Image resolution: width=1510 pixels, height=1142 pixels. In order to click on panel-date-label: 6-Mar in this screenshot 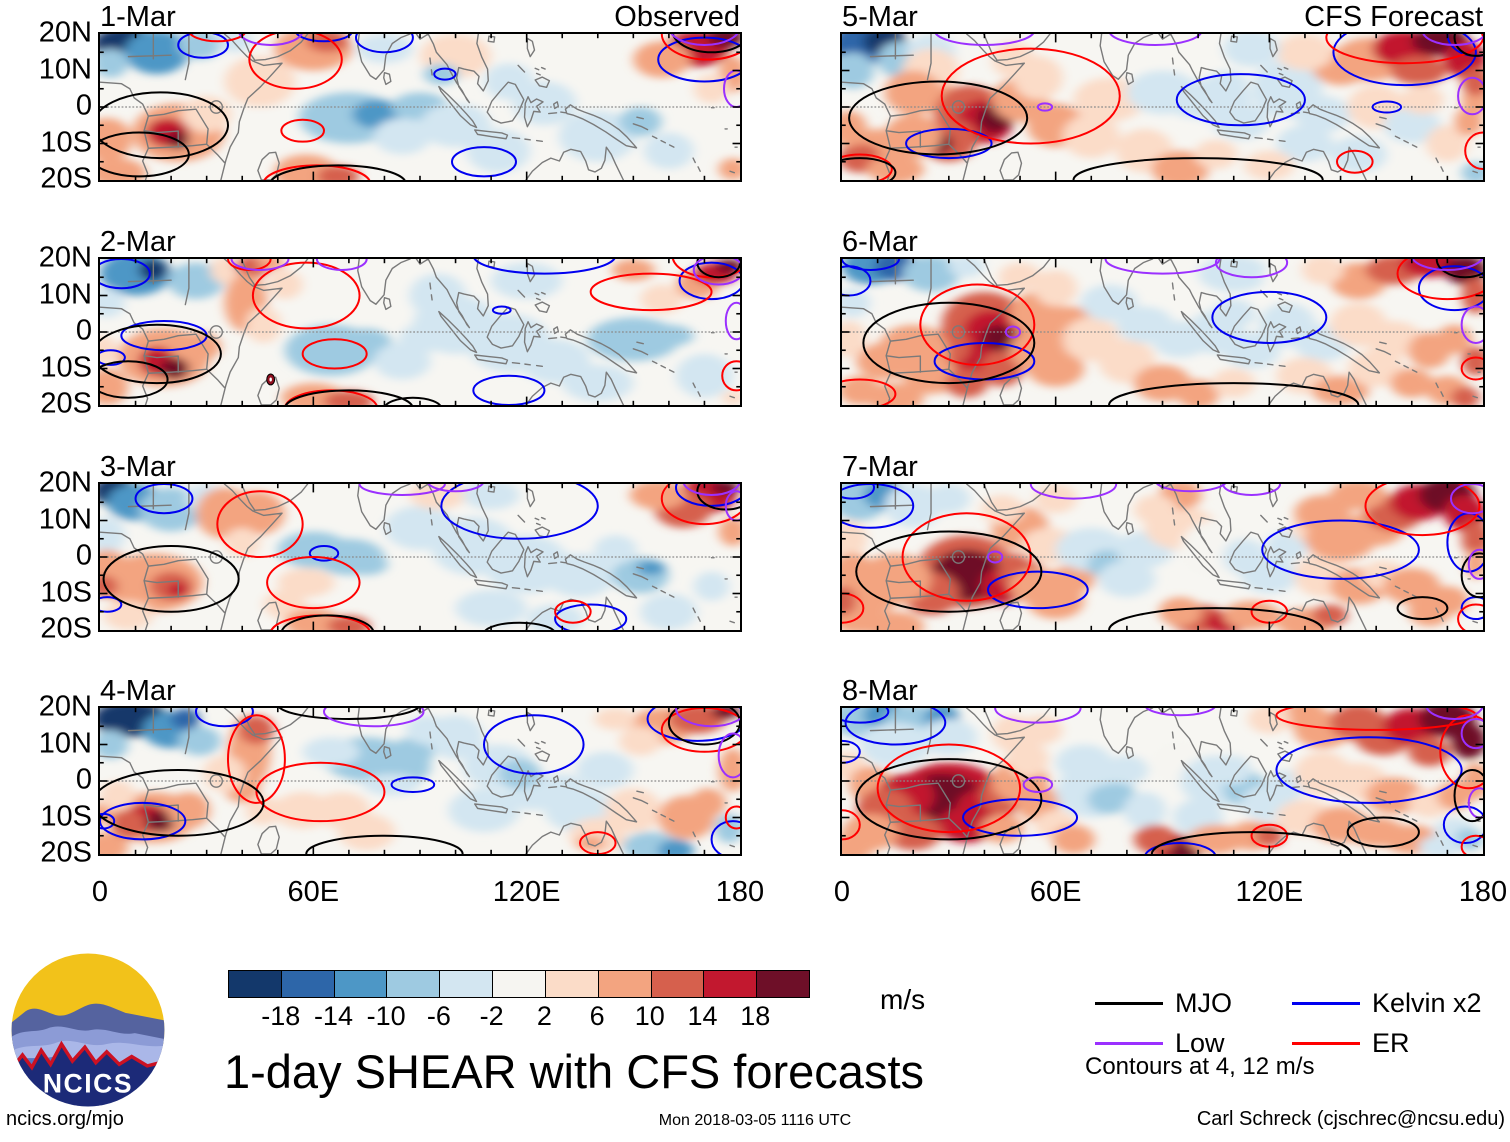, I will do `click(880, 242)`.